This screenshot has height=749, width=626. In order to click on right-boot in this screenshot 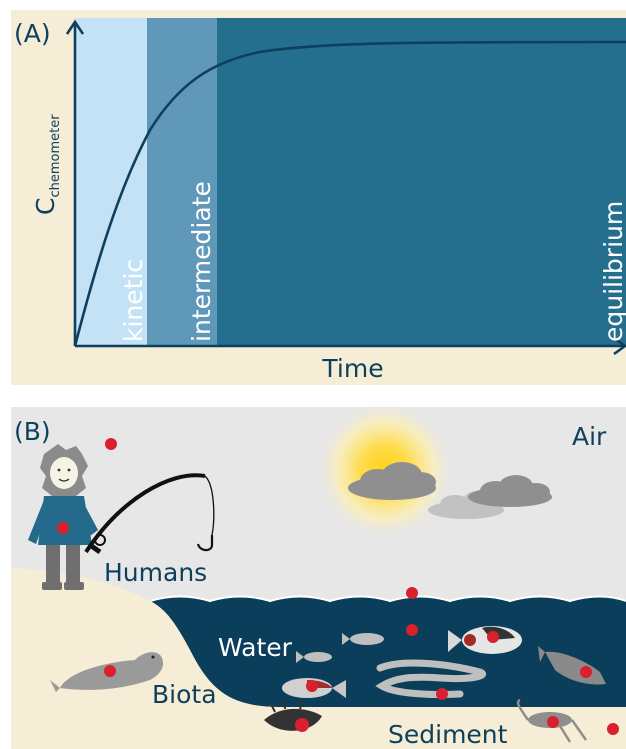, I will do `click(74, 586)`.